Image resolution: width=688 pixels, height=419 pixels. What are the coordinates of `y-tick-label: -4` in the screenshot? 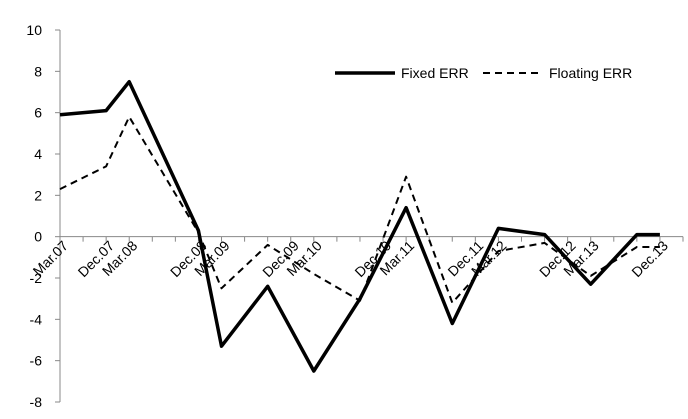 It's located at (36, 319).